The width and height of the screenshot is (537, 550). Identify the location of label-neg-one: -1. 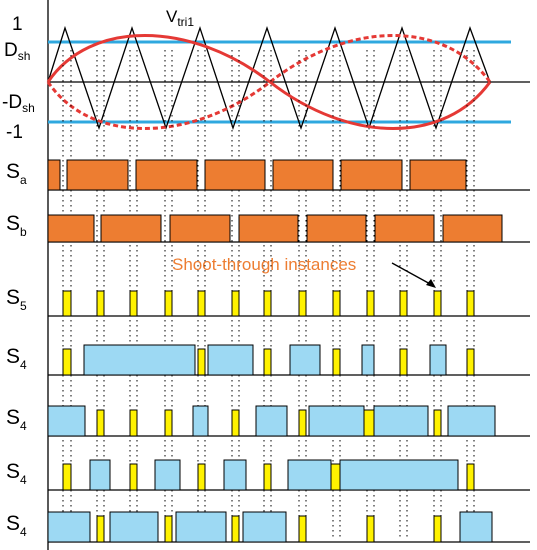
(14, 132).